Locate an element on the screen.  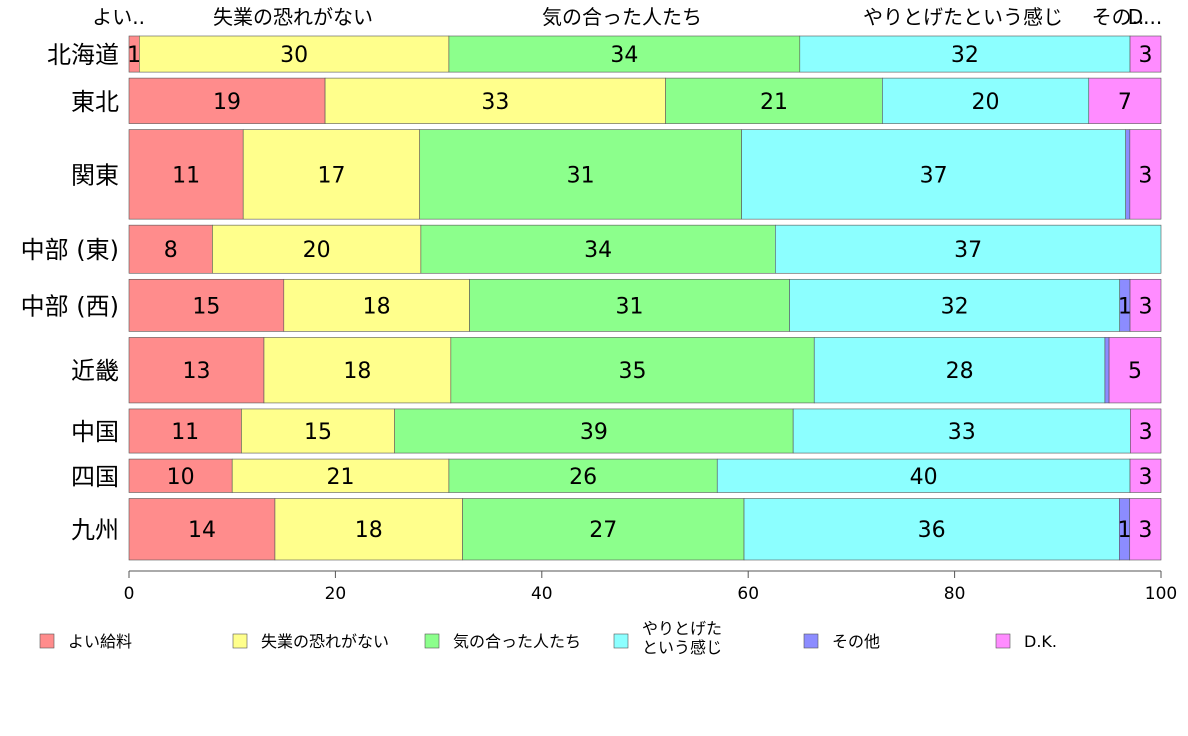
x-tick-label: 60 is located at coordinates (748, 594).